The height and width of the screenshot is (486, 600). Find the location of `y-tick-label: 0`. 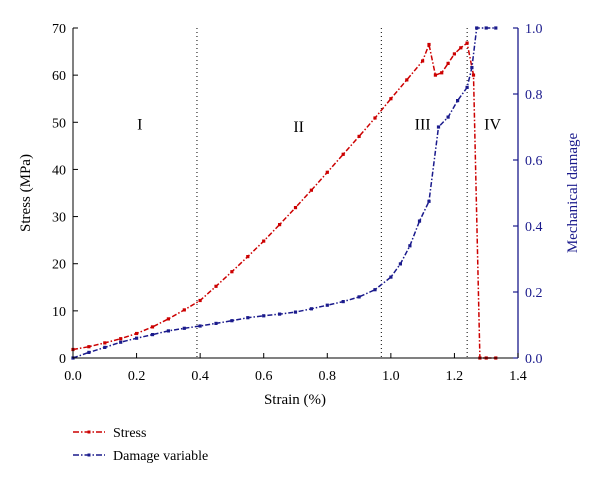

y-tick-label: 0 is located at coordinates (62, 359).